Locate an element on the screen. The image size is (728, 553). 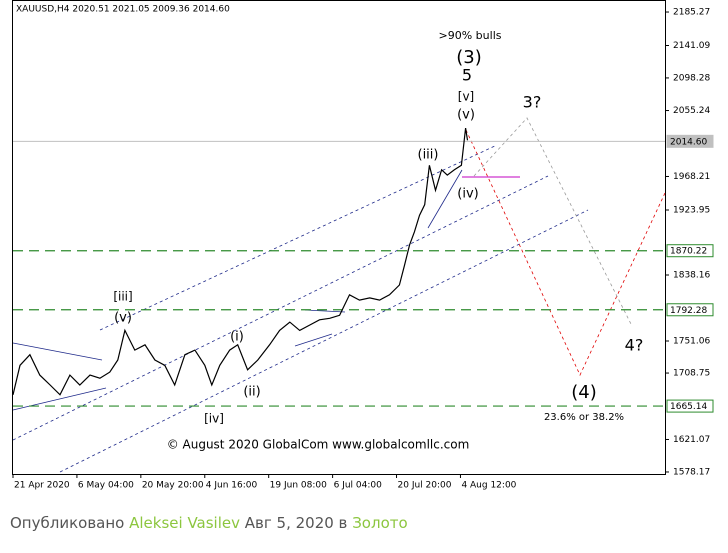
wave-label: [v] is located at coordinates (466, 97).